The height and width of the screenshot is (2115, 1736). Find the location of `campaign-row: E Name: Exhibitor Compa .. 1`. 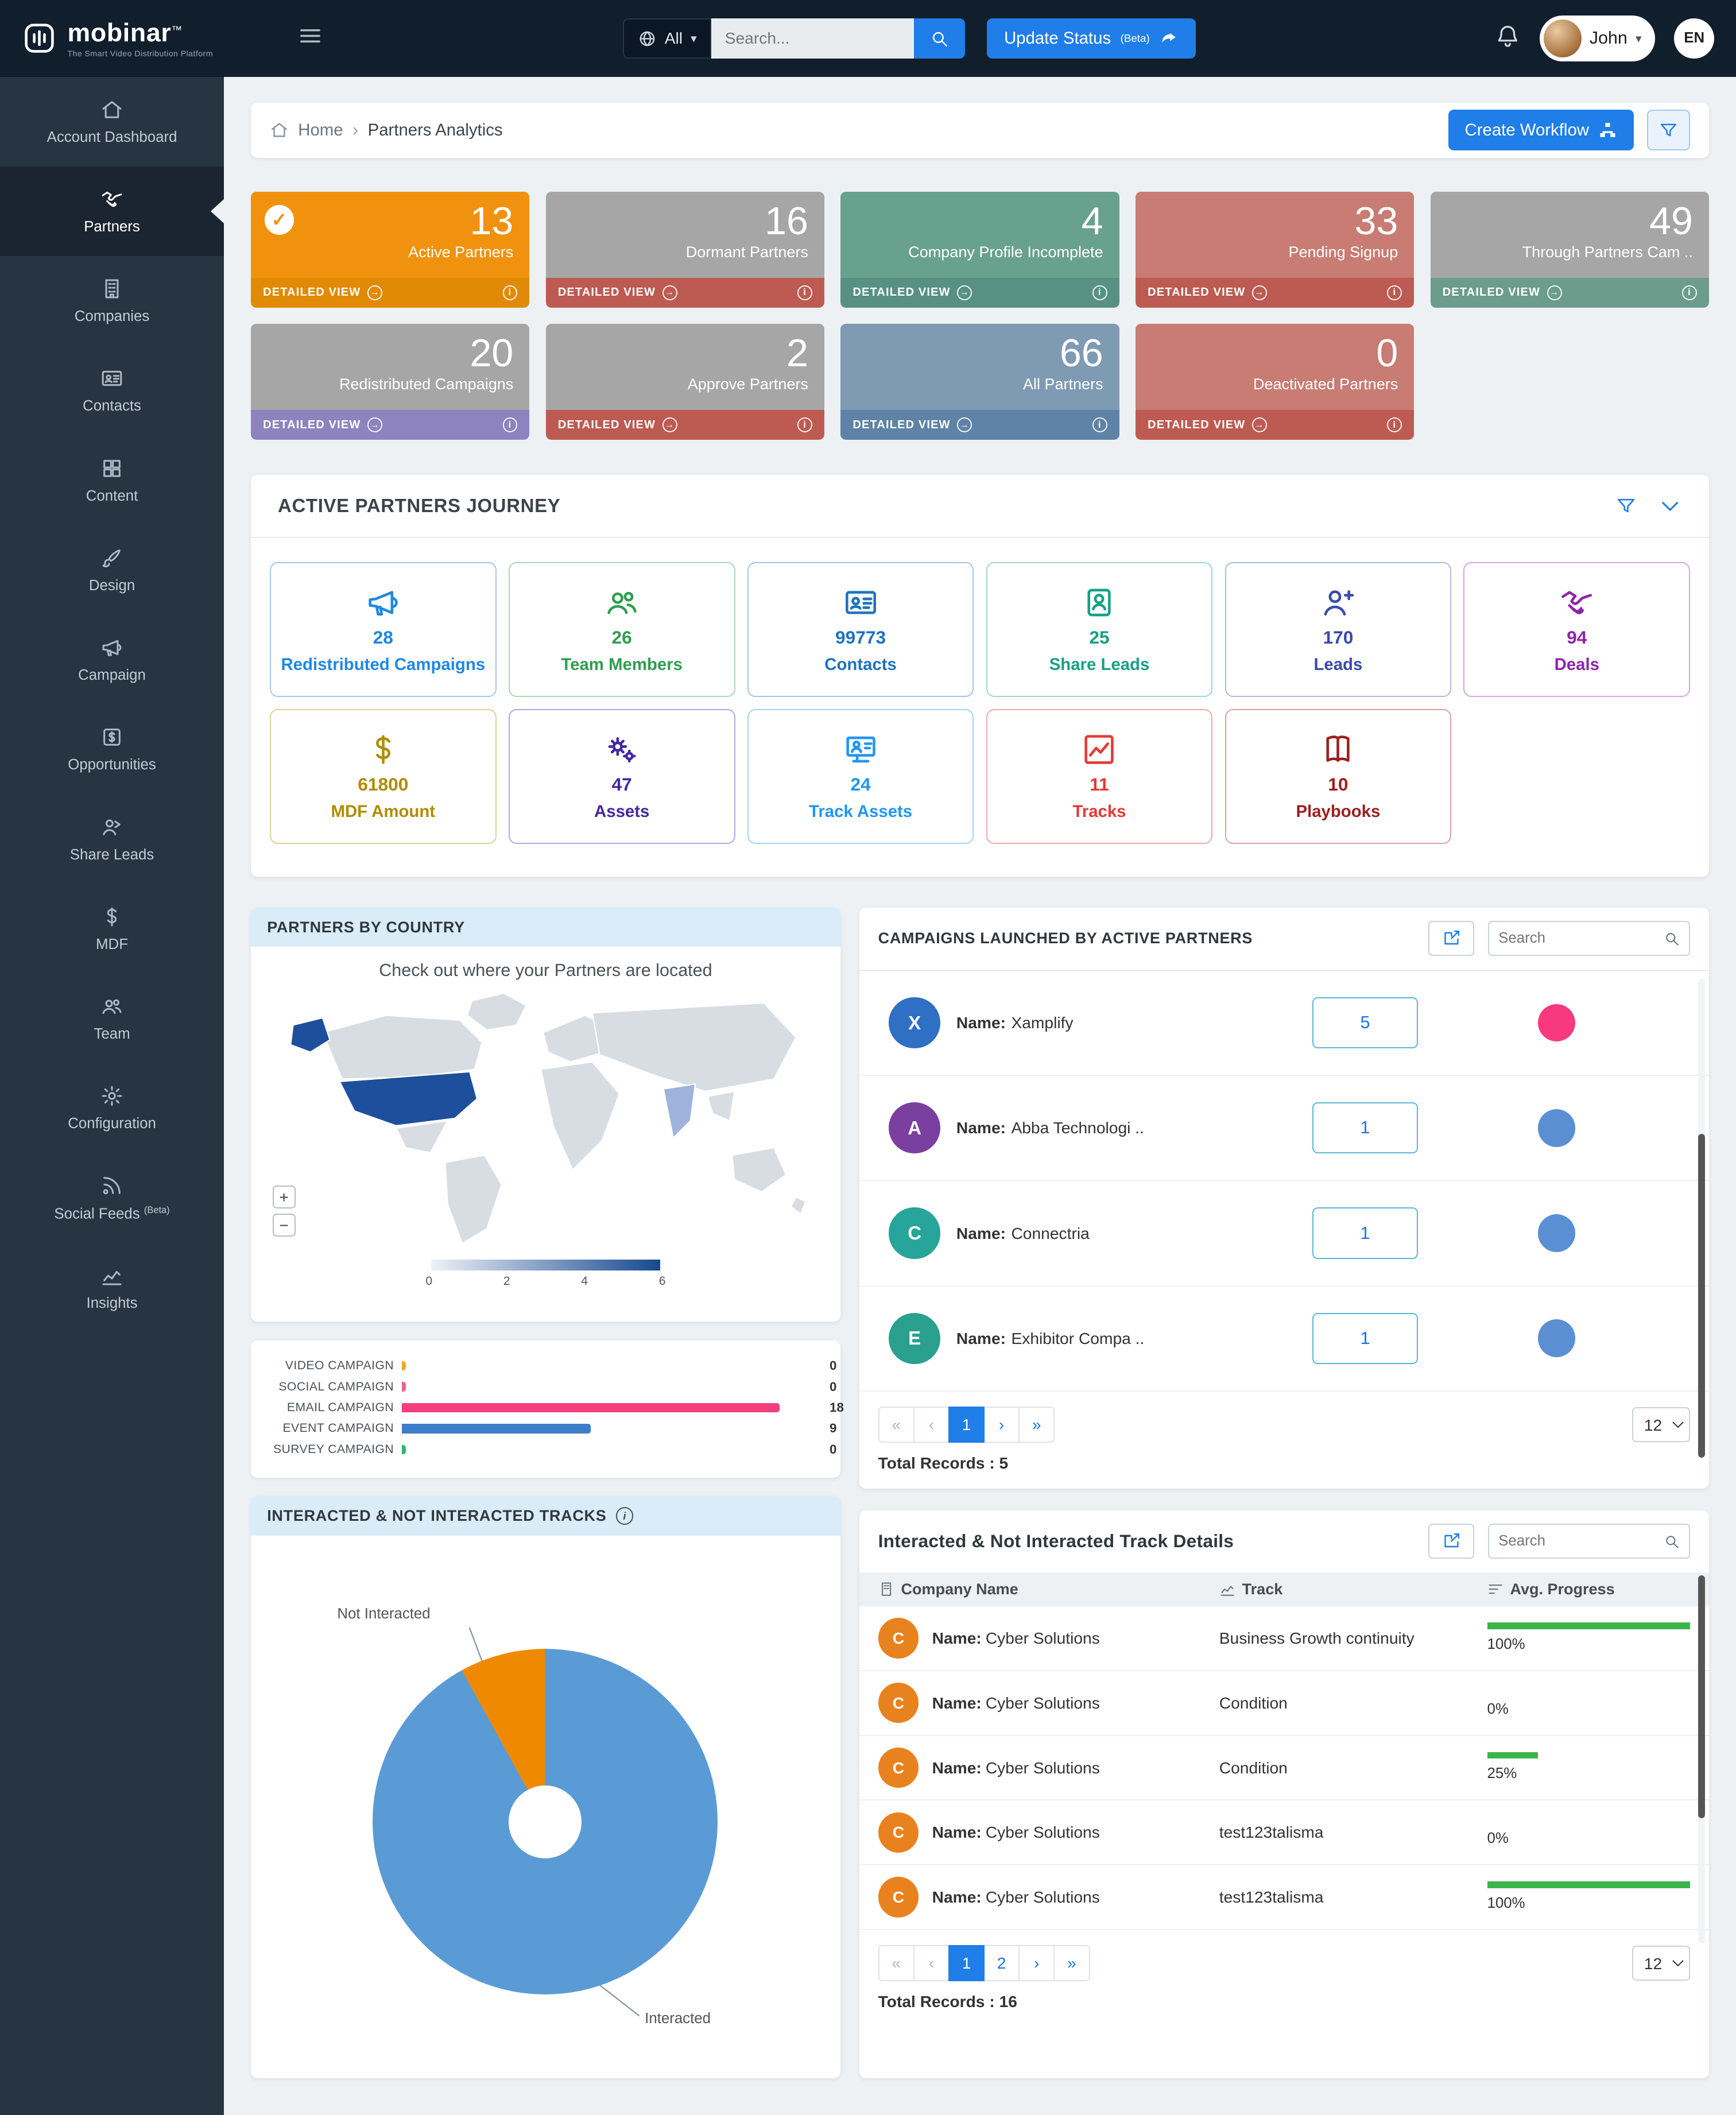

campaign-row: E Name: Exhibitor Compa .. 1 is located at coordinates (1284, 1340).